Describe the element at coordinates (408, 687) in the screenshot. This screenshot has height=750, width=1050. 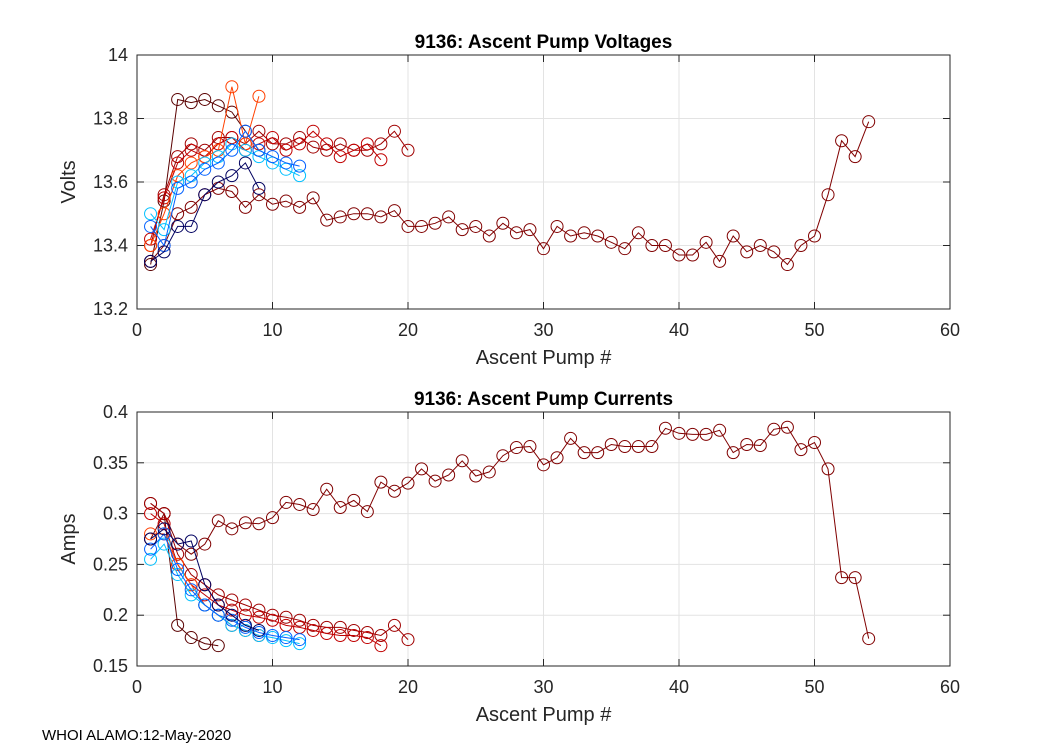
I see `x-tick-label: 20` at that location.